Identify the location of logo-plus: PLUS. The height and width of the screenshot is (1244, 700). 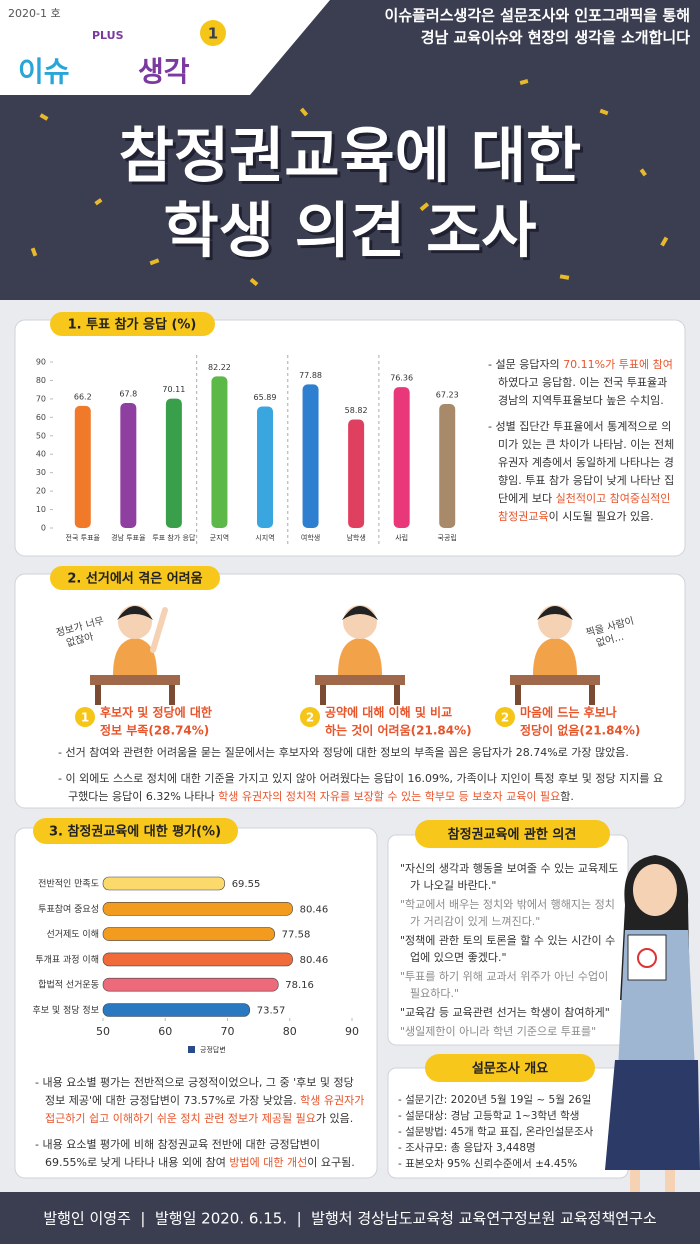
(108, 35).